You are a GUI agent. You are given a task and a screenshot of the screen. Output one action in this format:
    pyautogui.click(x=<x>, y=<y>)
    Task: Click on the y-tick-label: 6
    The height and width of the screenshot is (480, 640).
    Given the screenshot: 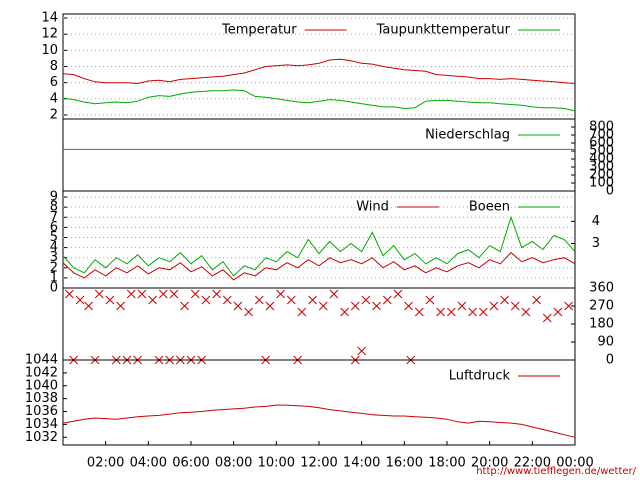 What is the action you would take?
    pyautogui.click(x=54, y=227)
    